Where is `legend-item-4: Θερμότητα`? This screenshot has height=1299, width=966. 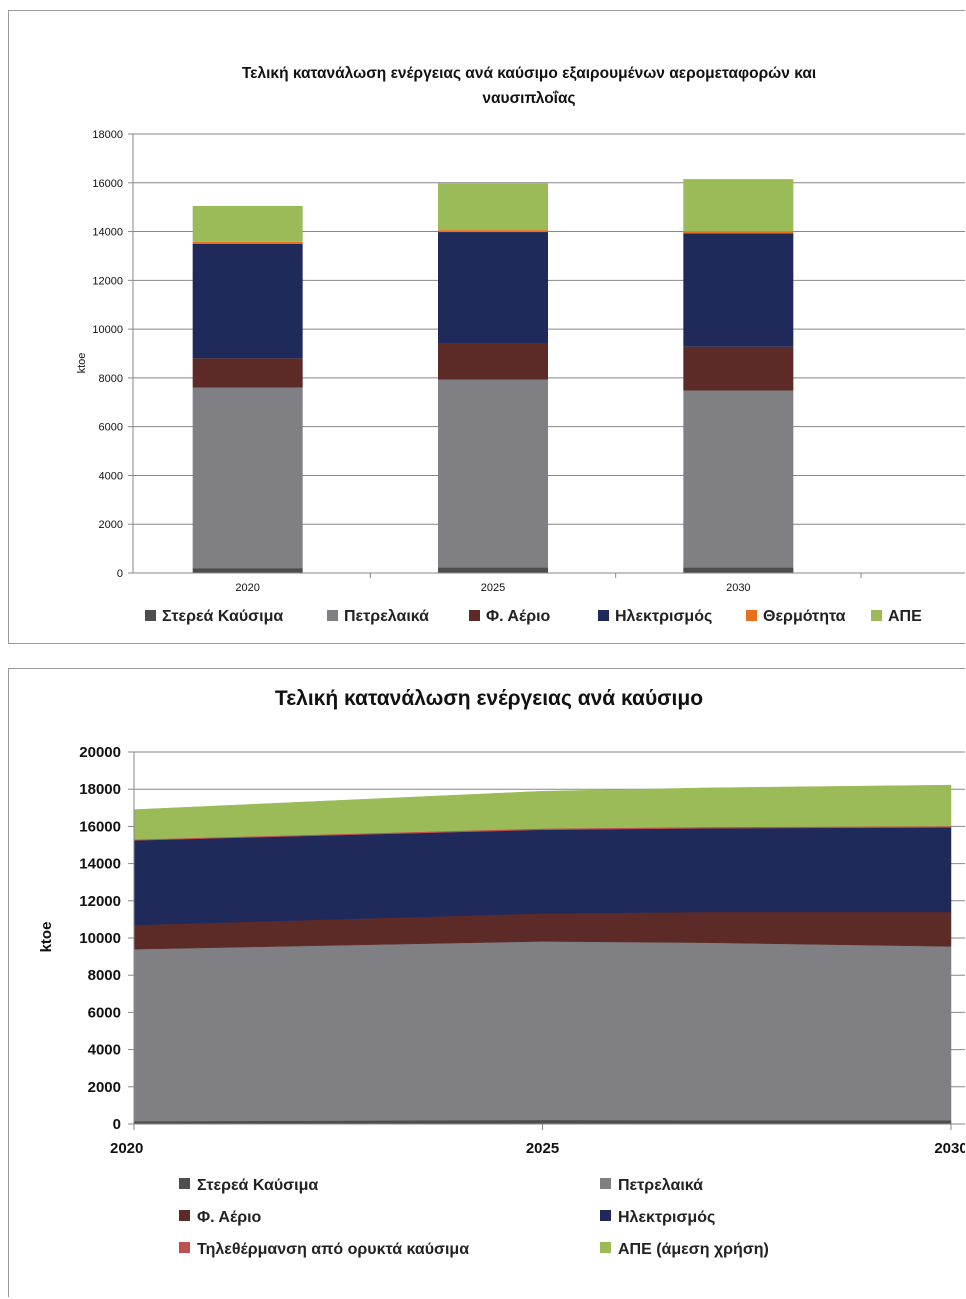 legend-item-4: Θερμότητα is located at coordinates (796, 616).